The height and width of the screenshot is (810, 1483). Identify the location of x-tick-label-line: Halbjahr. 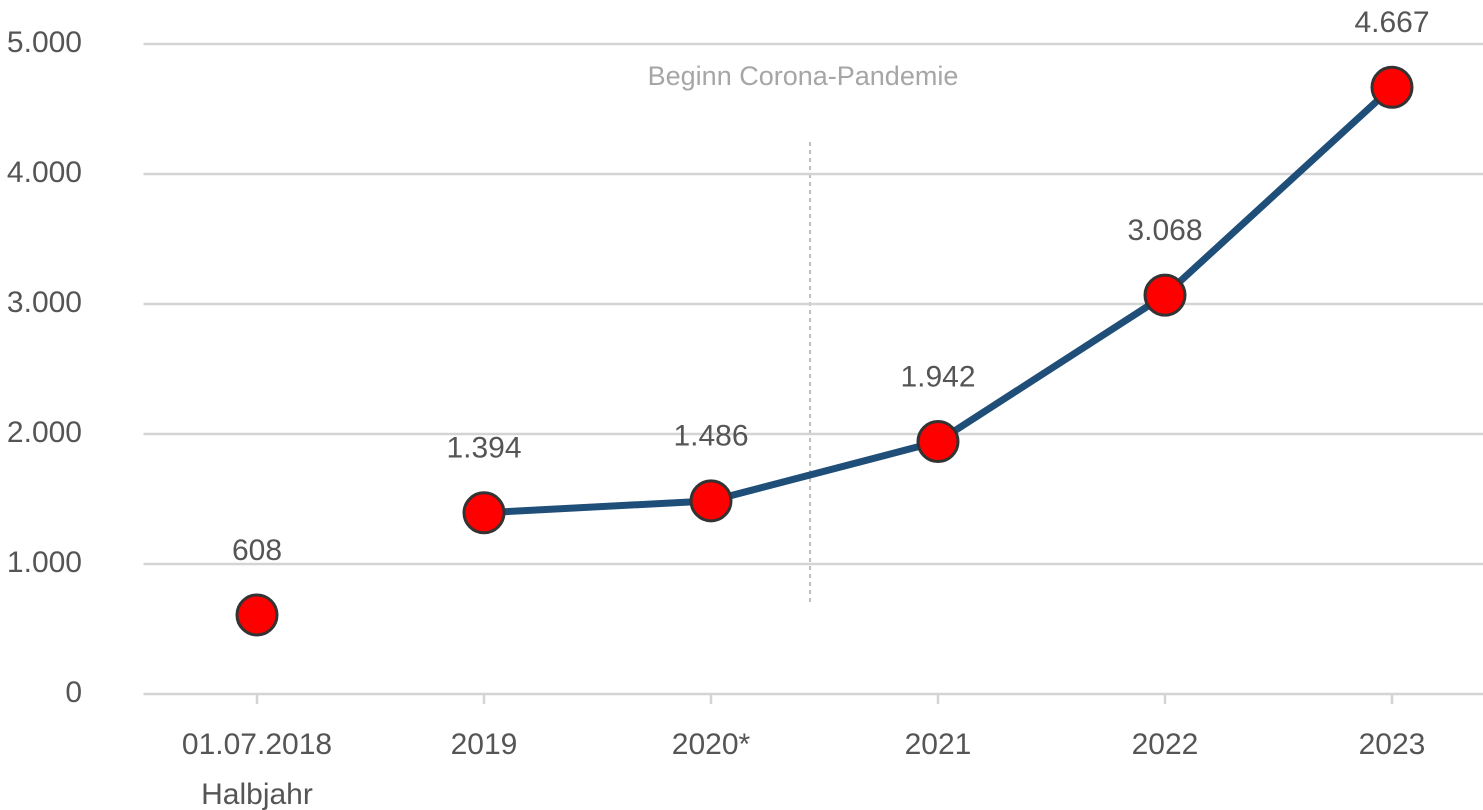
(257, 794).